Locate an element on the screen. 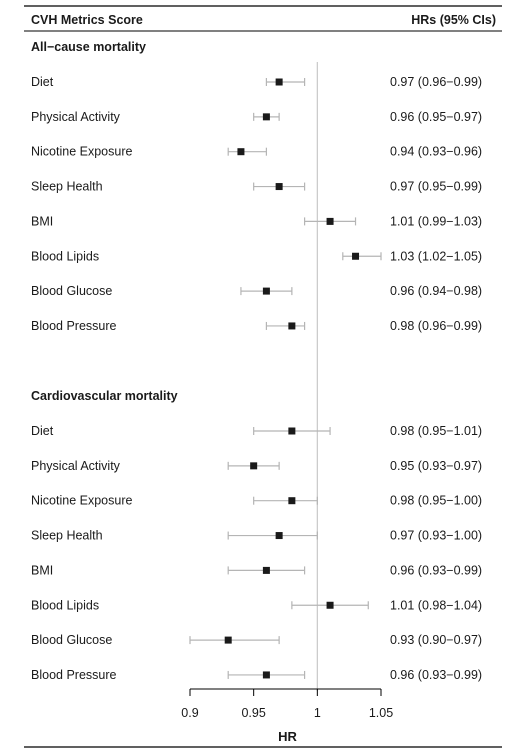 This screenshot has width=526, height=753. forest-row: Blood Lipids 1.01 (0.98−1.04) is located at coordinates (256, 605).